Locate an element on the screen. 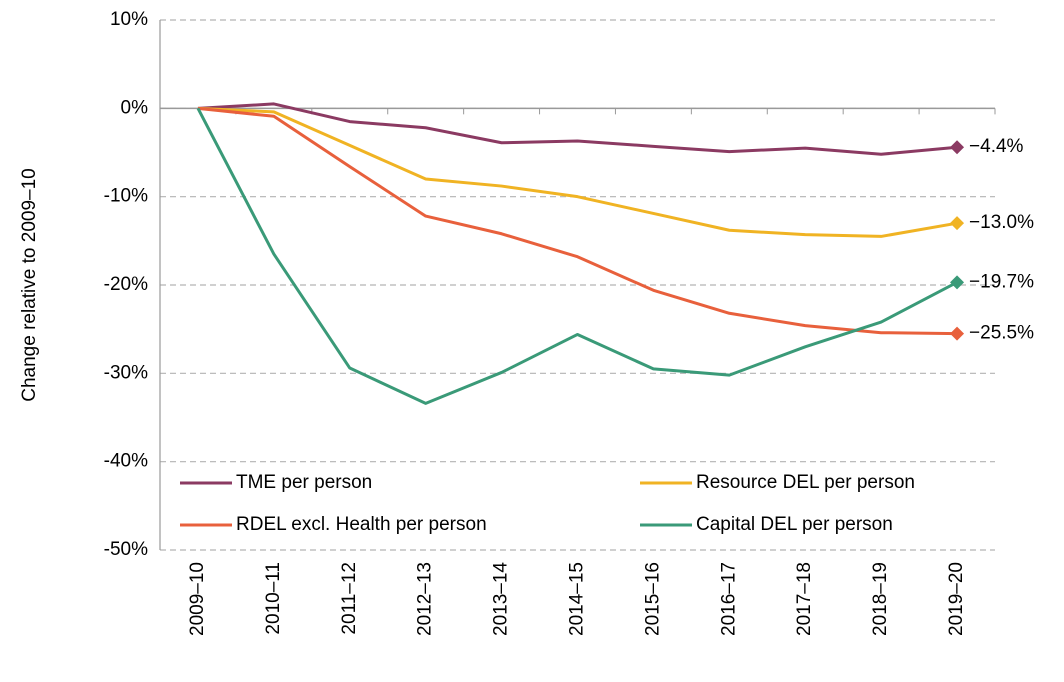 This screenshot has width=1064, height=682. value-label: −4.4% is located at coordinates (996, 146).